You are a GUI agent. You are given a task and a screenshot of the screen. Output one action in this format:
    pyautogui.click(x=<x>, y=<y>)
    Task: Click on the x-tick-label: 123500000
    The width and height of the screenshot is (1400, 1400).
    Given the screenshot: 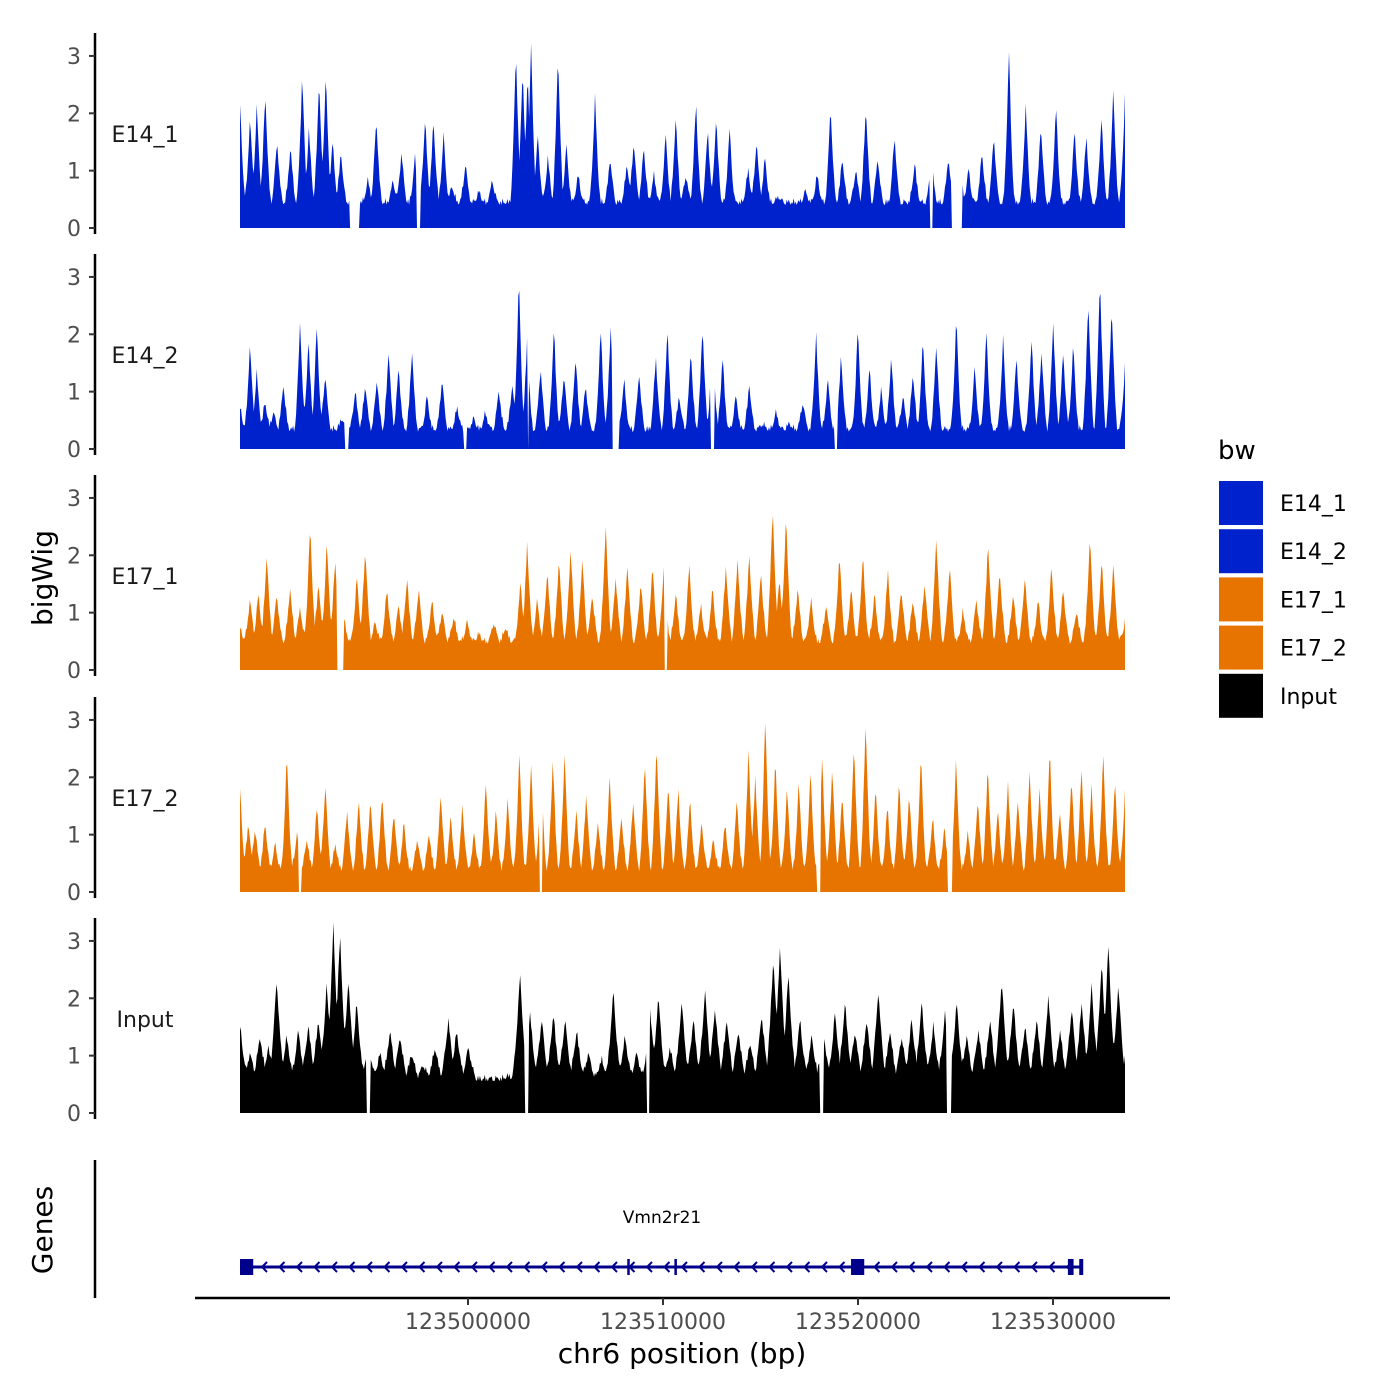 What is the action you would take?
    pyautogui.click(x=468, y=1322)
    